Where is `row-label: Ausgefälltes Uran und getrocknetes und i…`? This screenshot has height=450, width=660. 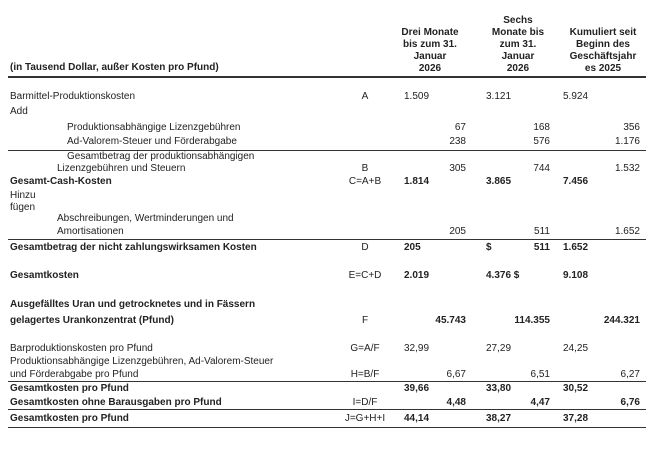 row-label: Ausgefälltes Uran und getrocknetes und i… is located at coordinates (133, 304).